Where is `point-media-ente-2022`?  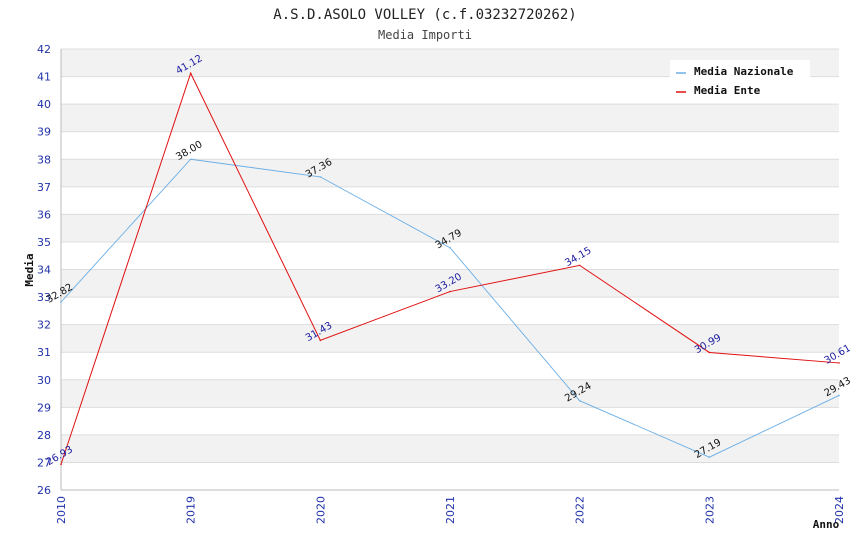 point-media-ente-2022 is located at coordinates (579, 265).